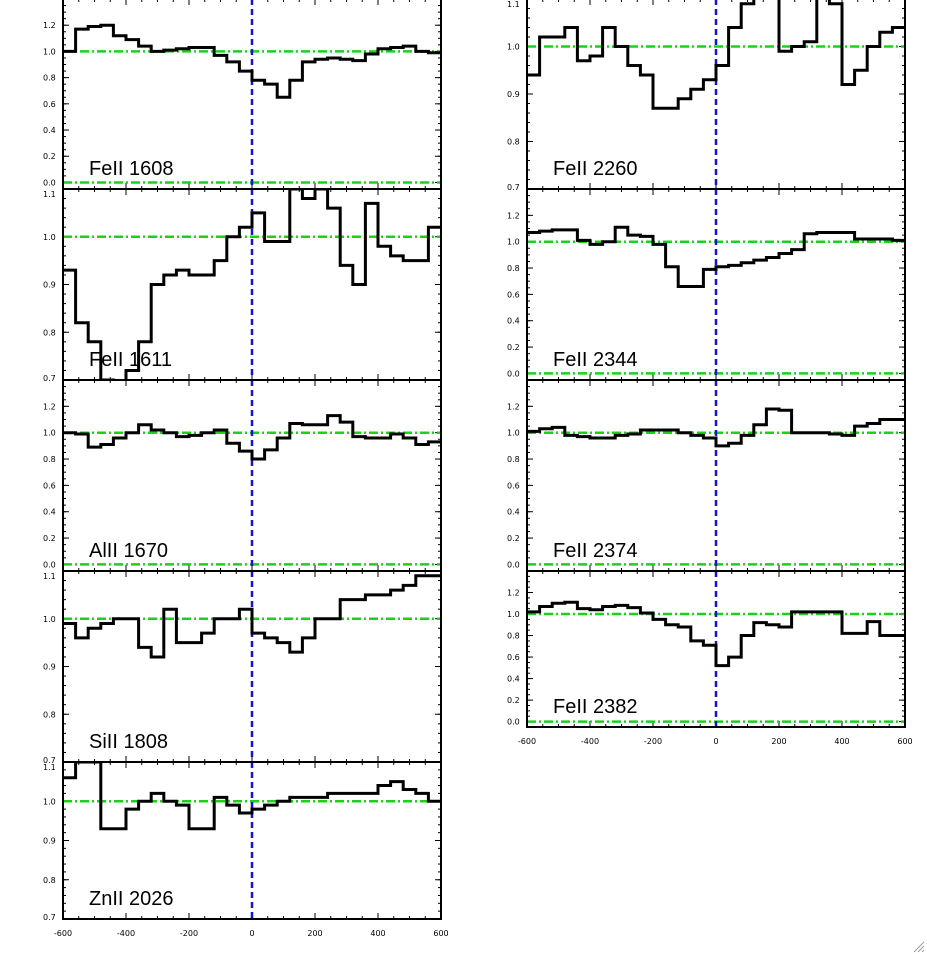 The width and height of the screenshot is (927, 955). Describe the element at coordinates (131, 899) in the screenshot. I see `panel-label: ZnII 2026` at that location.